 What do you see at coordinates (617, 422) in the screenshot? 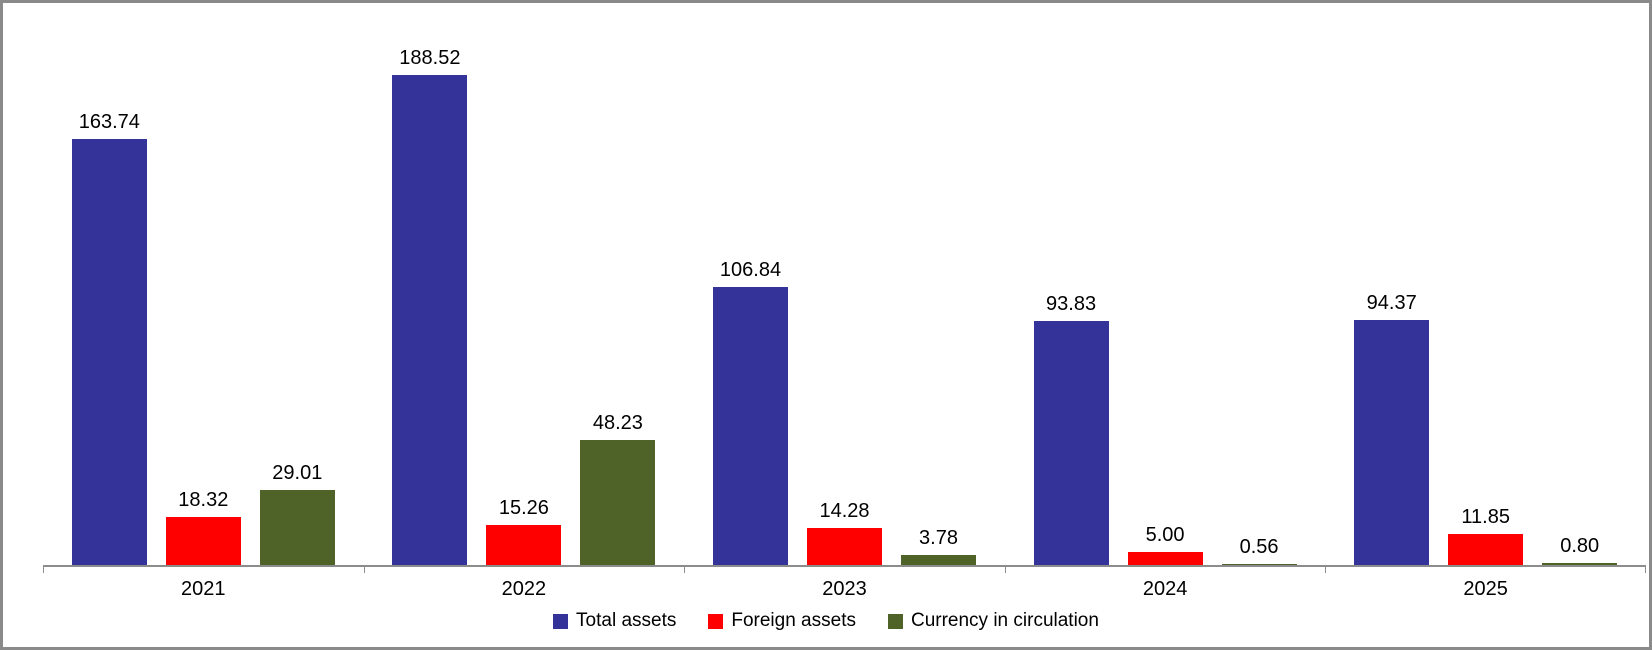
I see `bar-value-label: 48.23` at bounding box center [617, 422].